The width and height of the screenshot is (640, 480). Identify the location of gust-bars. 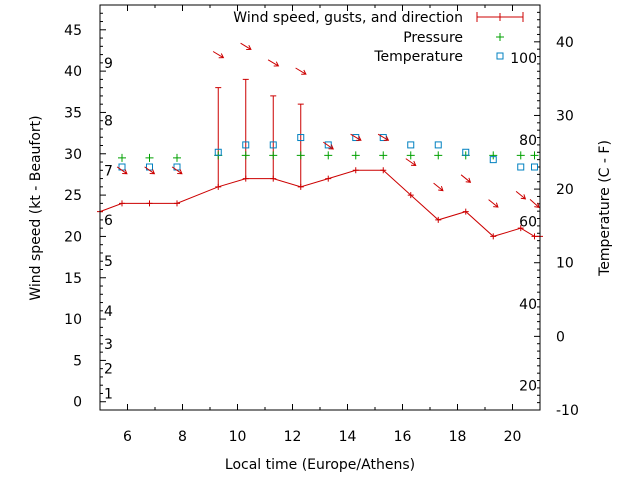
(259, 132).